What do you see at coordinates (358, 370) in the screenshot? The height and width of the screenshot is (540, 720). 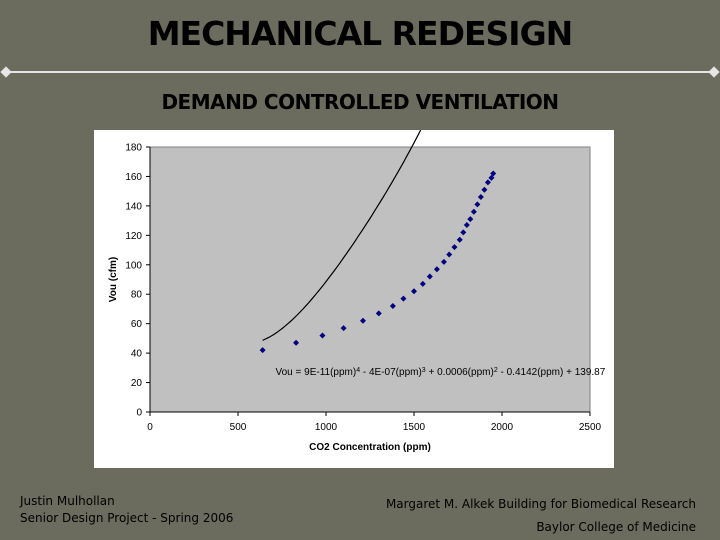 I see `equation-exponent: 4` at bounding box center [358, 370].